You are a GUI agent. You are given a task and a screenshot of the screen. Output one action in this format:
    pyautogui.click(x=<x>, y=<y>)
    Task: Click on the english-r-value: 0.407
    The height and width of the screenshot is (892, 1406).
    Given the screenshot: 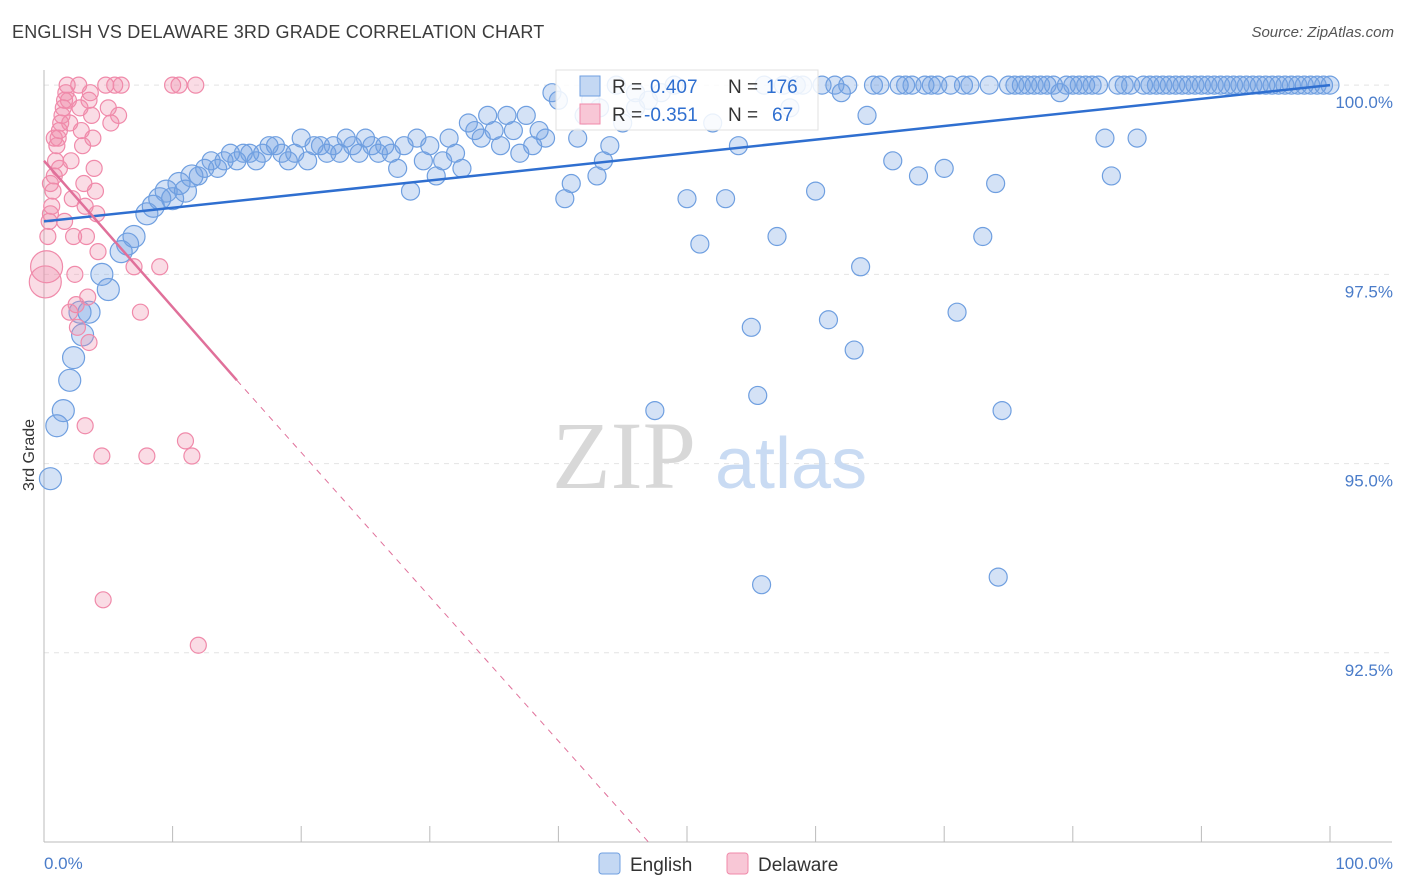 What is the action you would take?
    pyautogui.click(x=674, y=87)
    